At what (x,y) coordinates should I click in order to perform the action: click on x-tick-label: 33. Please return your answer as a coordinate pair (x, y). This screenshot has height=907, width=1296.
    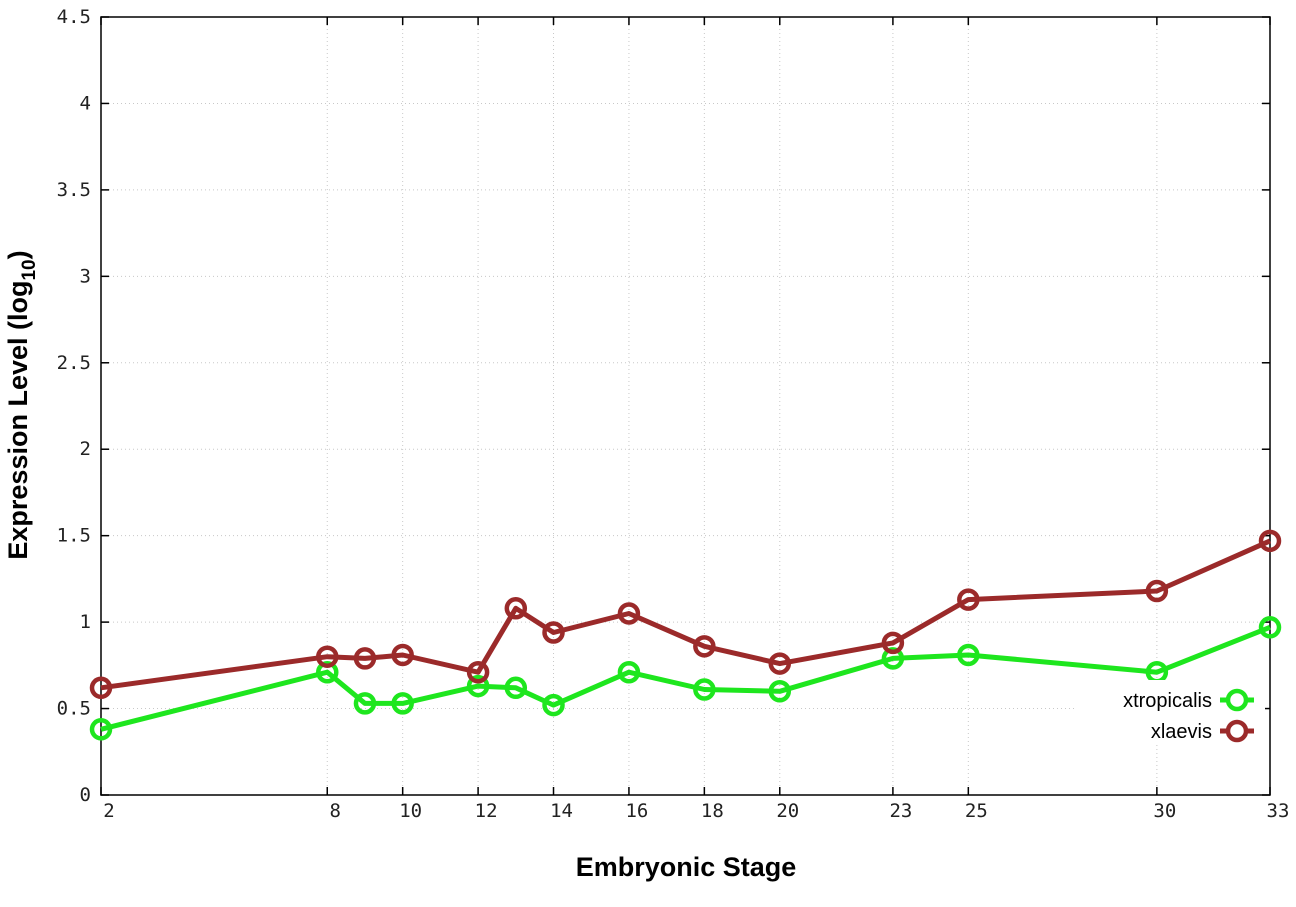
    Looking at the image, I should click on (1278, 811).